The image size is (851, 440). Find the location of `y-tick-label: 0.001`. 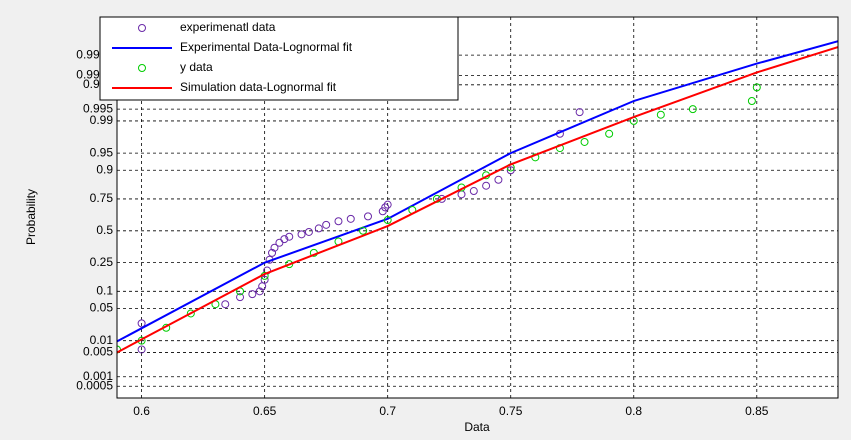

y-tick-label: 0.001 is located at coordinates (98, 376).